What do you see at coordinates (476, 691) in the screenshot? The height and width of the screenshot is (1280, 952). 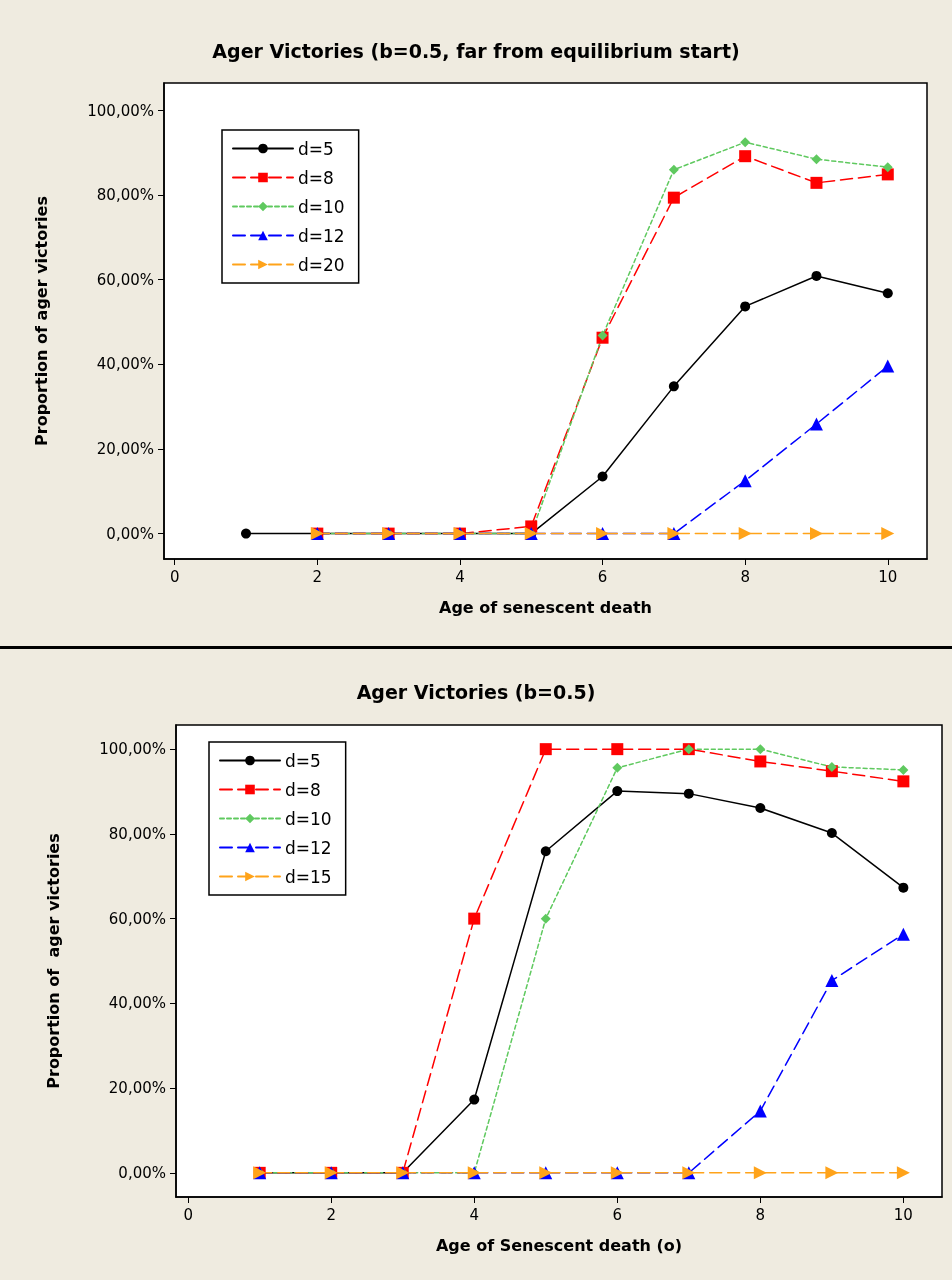 I see `chart-title: Ager Victories (b=0.5)` at bounding box center [476, 691].